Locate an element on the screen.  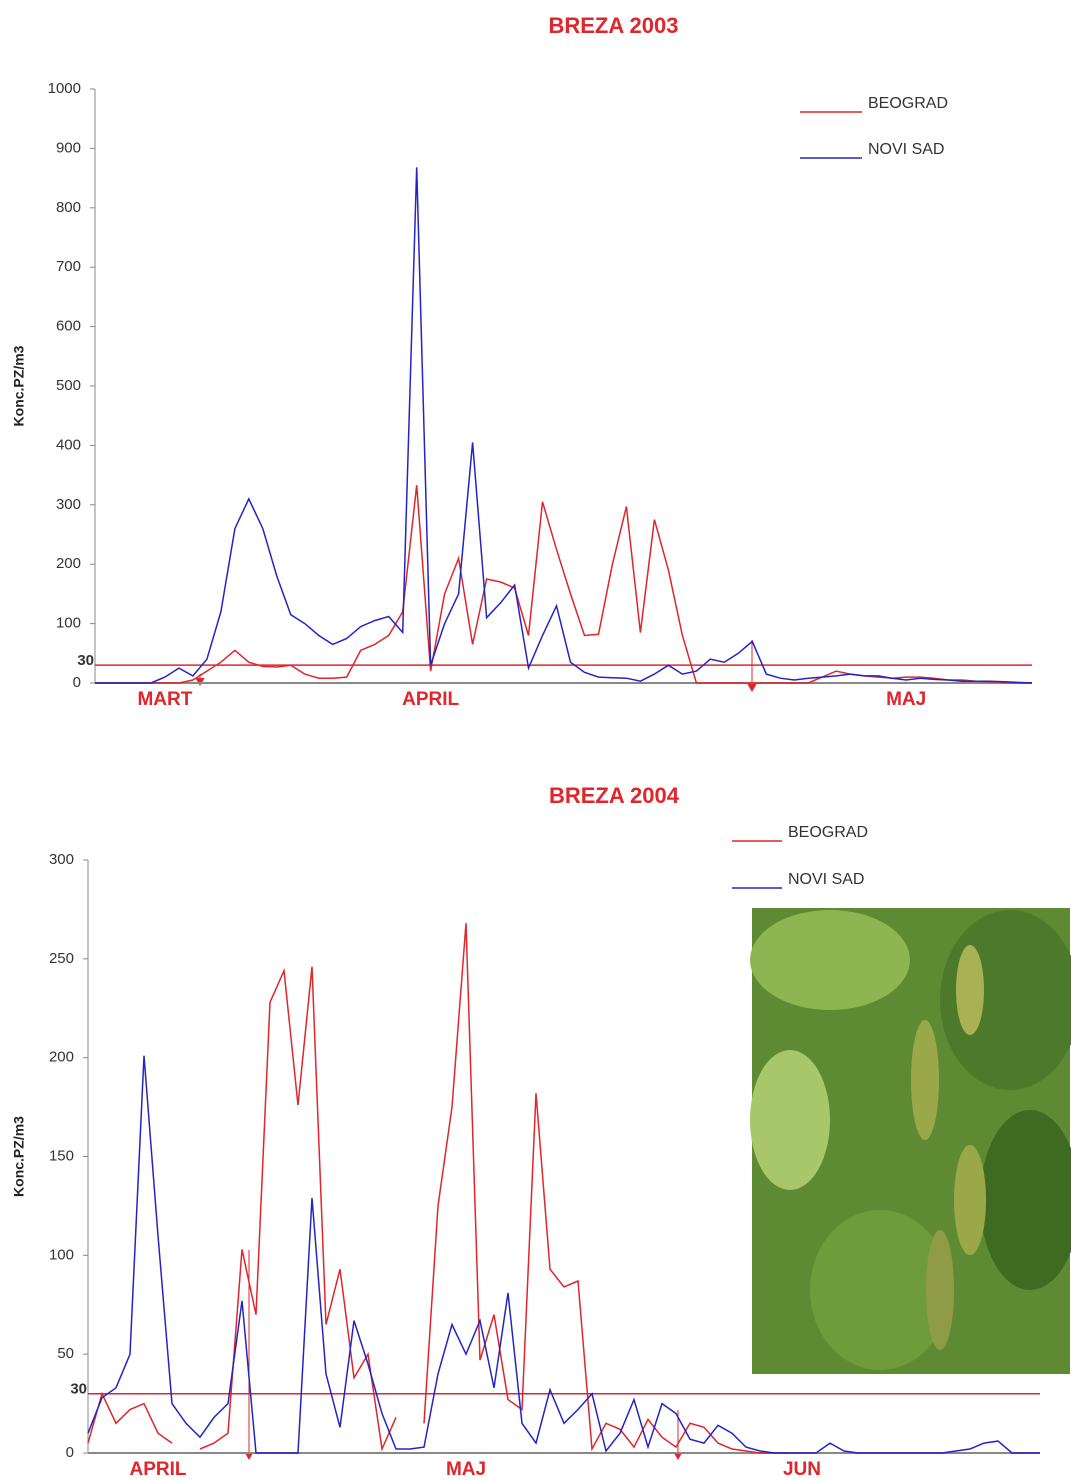
y-tick-label: 1000 is located at coordinates (64, 88).